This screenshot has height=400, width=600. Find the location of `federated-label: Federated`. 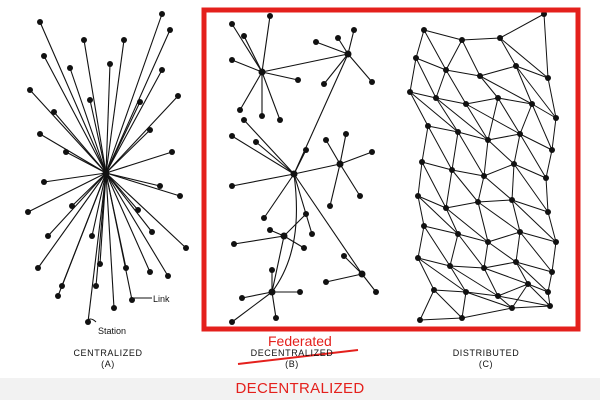

federated-label: Federated is located at coordinates (300, 341).